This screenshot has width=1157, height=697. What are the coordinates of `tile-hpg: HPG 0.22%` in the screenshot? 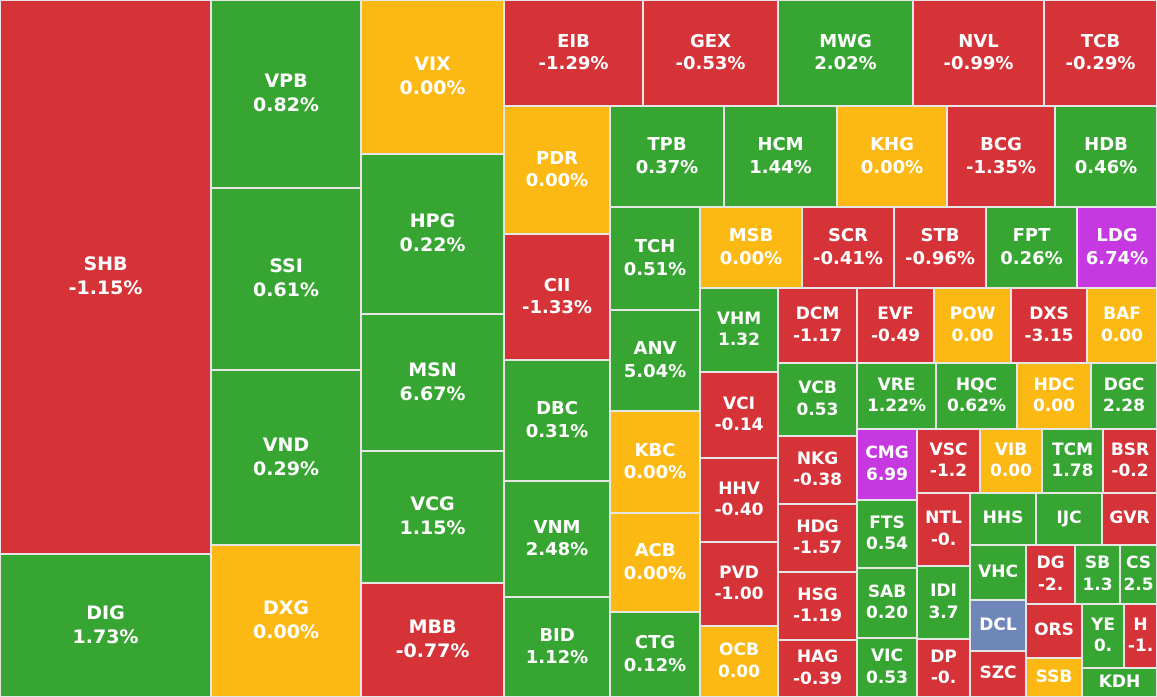 It's located at (432, 234).